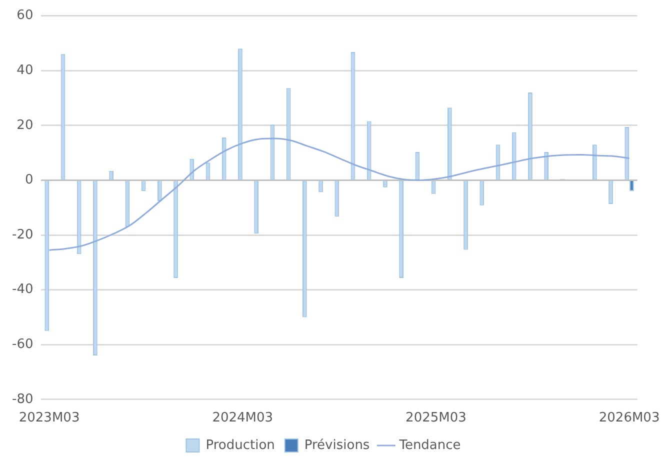 The width and height of the screenshot is (663, 462). Describe the element at coordinates (25, 16) in the screenshot. I see `y-tick-label: 60` at that location.